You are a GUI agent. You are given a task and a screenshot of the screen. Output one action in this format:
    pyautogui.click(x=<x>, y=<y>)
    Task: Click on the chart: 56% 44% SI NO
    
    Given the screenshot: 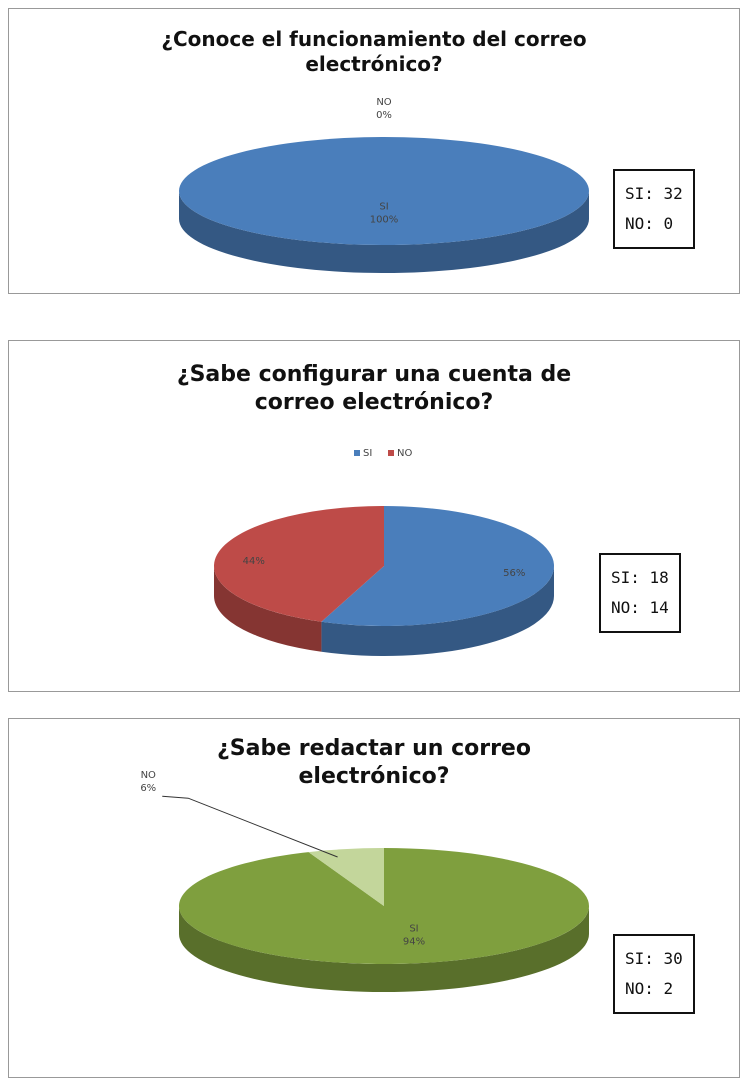 What is the action you would take?
    pyautogui.click(x=383, y=552)
    